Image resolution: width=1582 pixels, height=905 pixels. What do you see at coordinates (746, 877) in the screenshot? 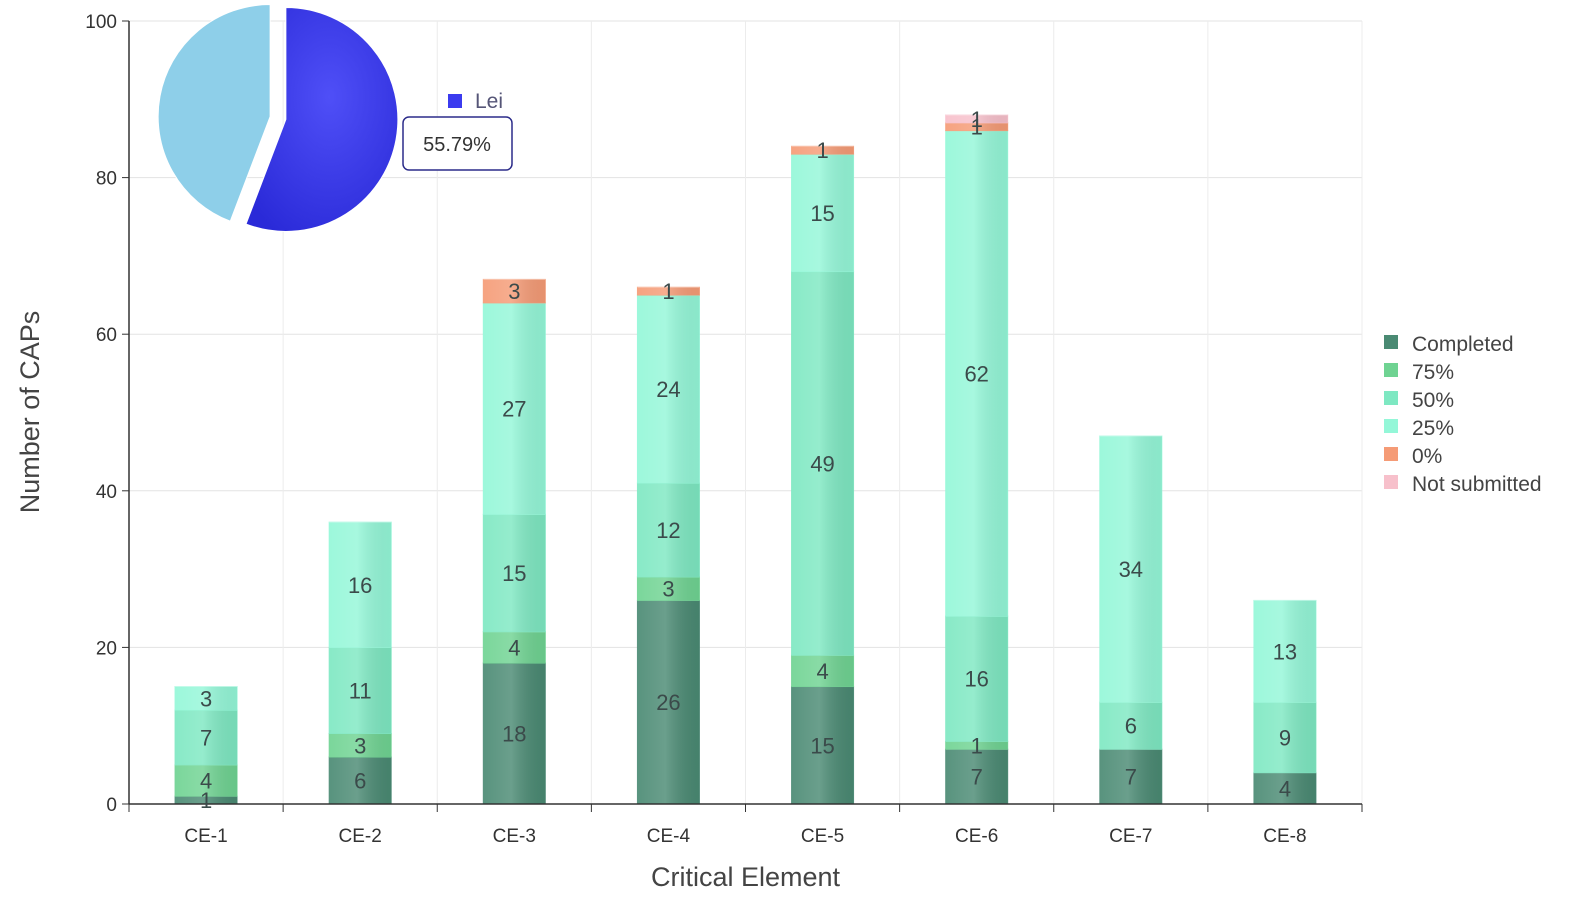
I see `x-axis-title: Critical Element` at bounding box center [746, 877].